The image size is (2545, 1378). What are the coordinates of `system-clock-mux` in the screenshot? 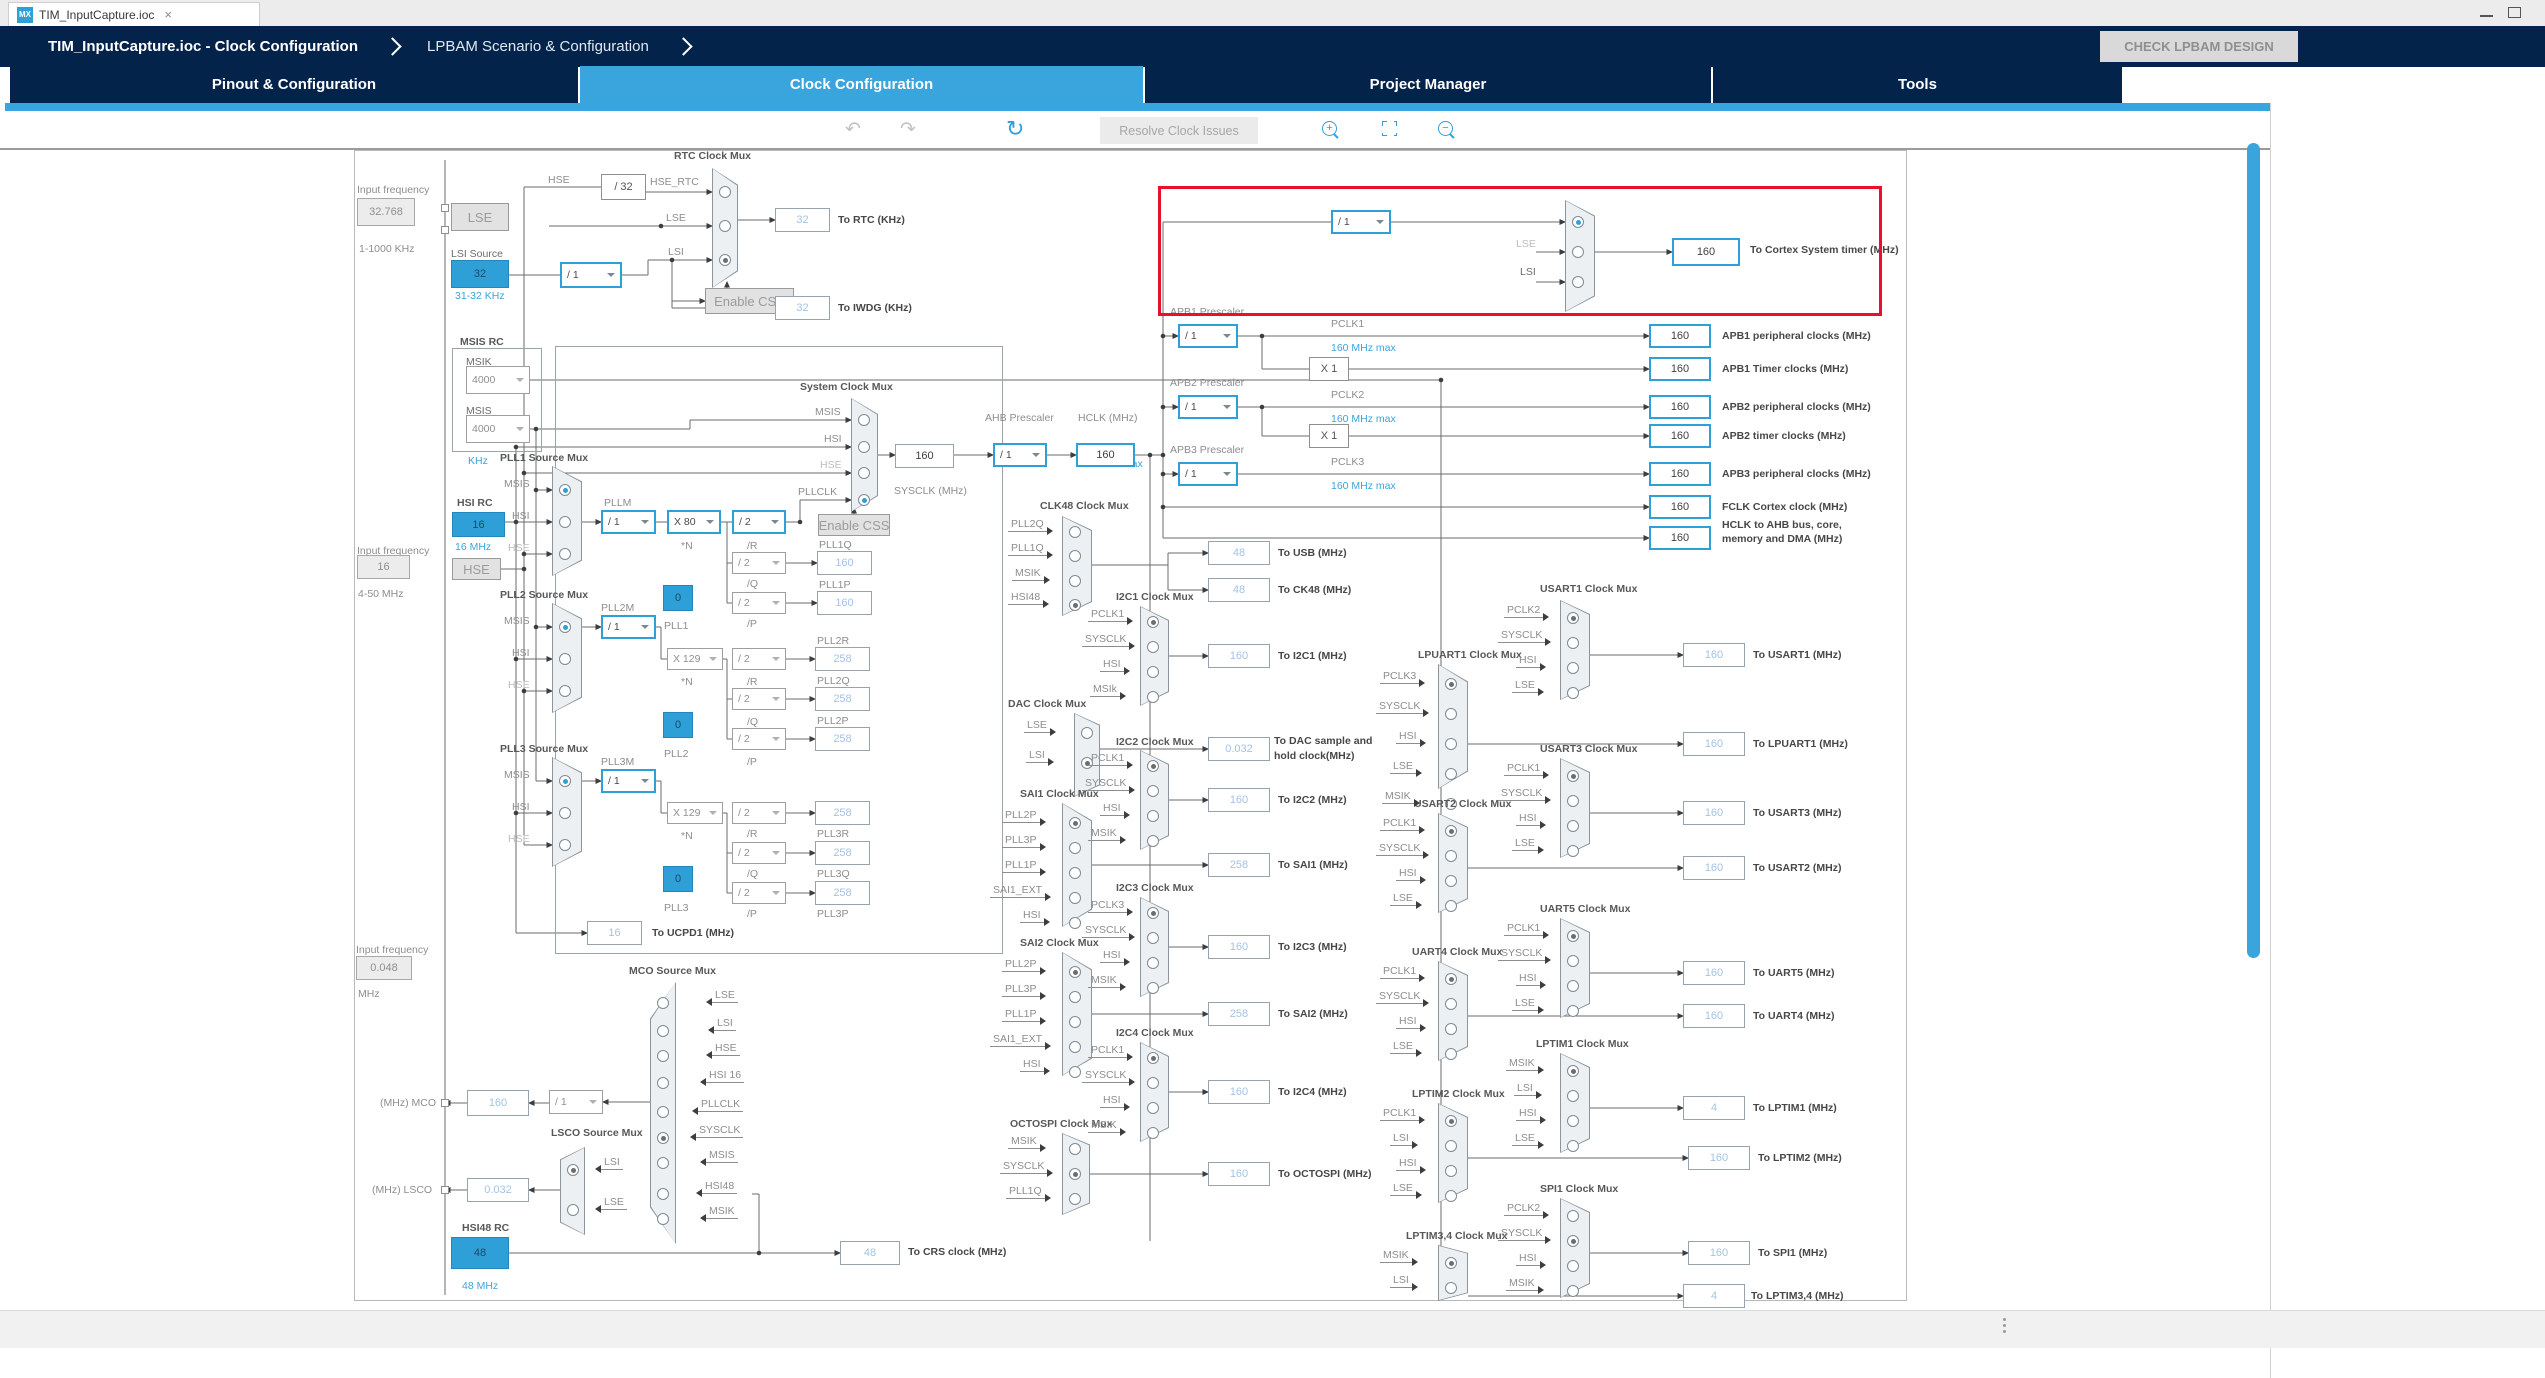 It's located at (864, 455).